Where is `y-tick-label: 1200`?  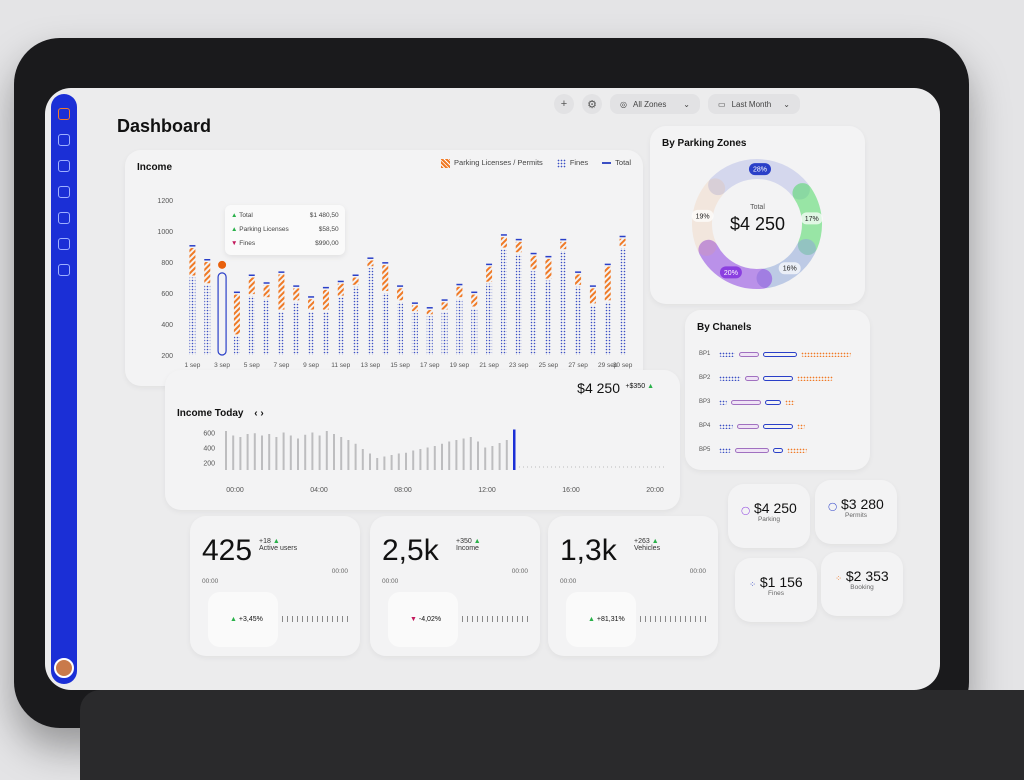 y-tick-label: 1200 is located at coordinates (165, 201).